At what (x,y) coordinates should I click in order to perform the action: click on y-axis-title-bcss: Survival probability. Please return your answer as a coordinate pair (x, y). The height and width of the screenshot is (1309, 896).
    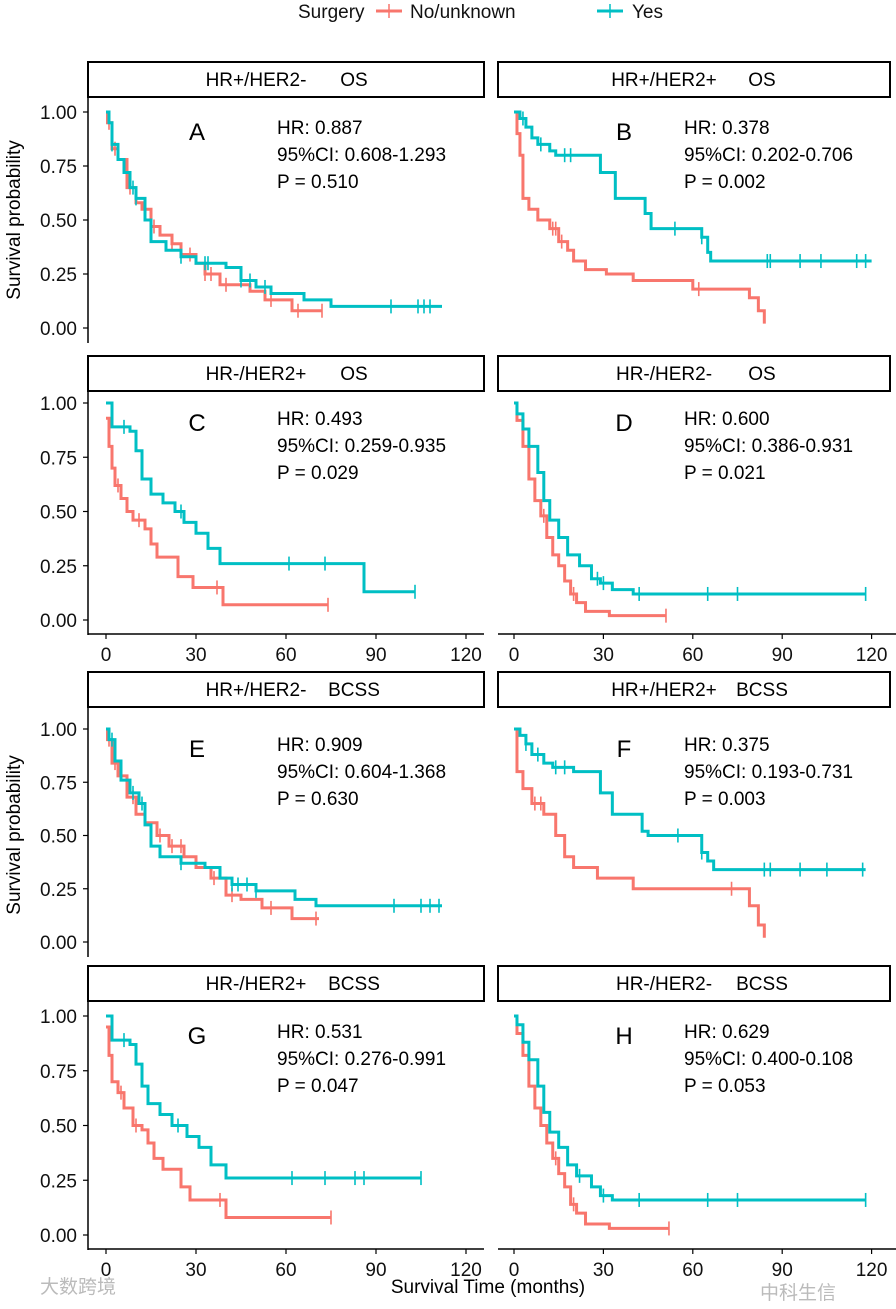
    Looking at the image, I should click on (14, 835).